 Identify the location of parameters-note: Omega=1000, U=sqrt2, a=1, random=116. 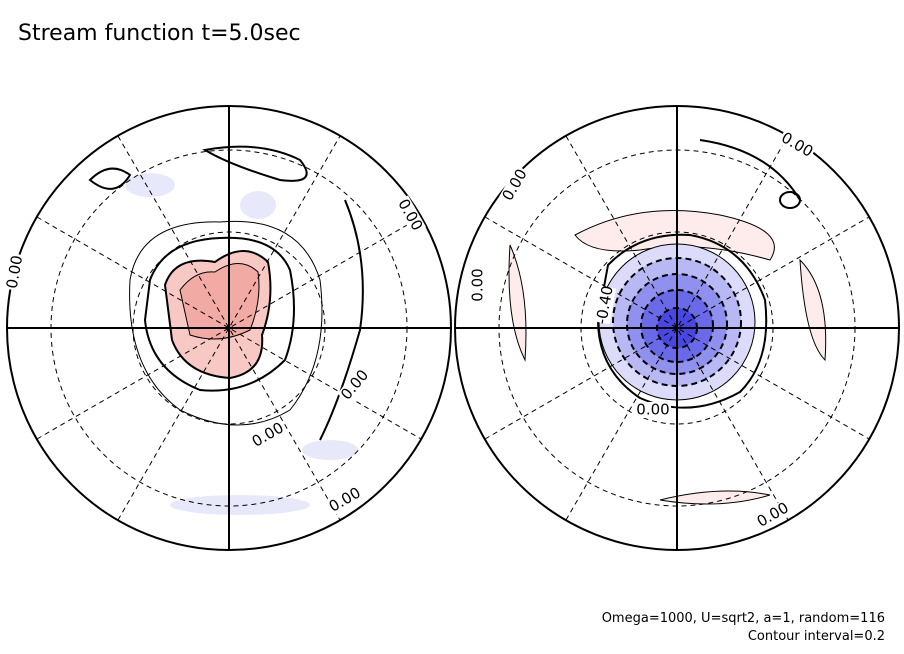
(743, 618).